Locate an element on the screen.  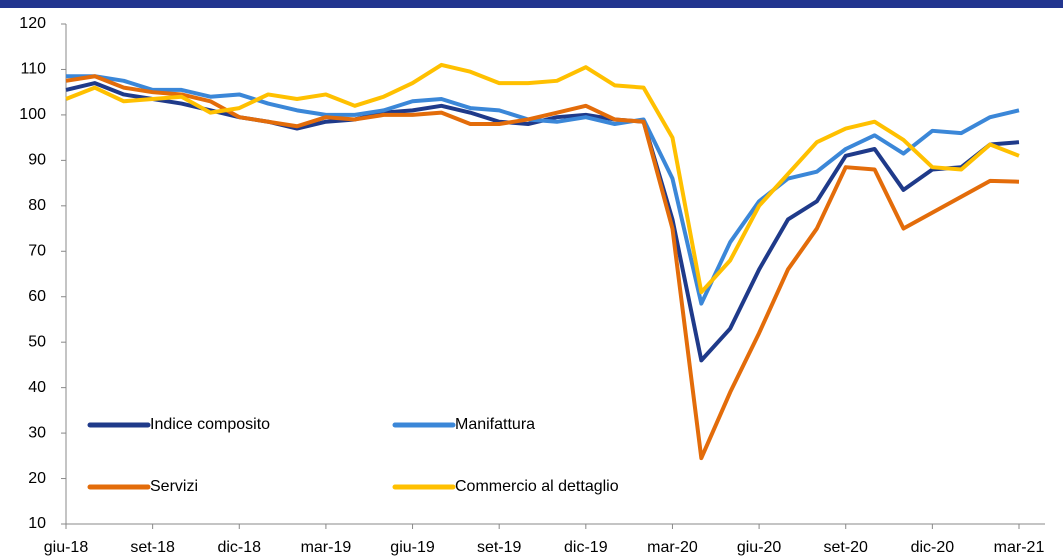
legend-label: Manifattura is located at coordinates (495, 424).